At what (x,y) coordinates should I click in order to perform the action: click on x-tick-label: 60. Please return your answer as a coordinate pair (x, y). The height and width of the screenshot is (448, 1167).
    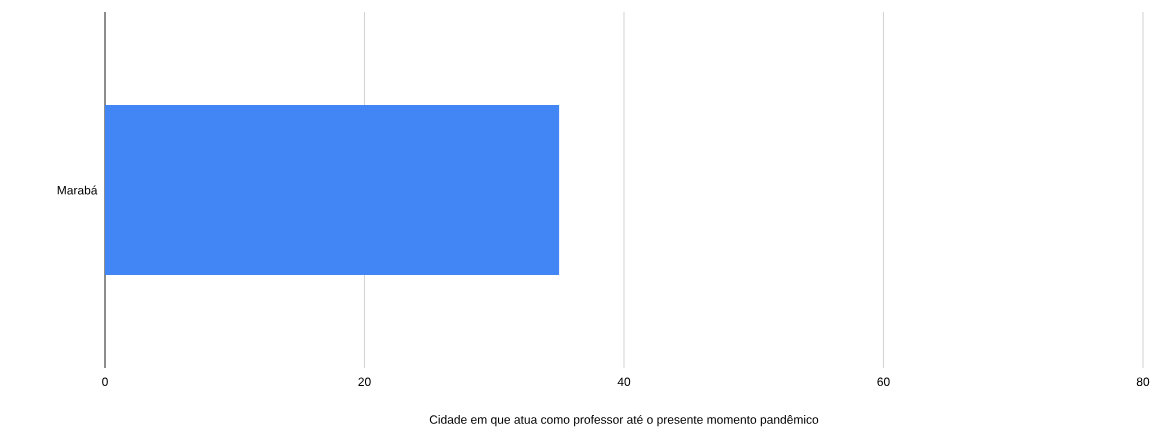
    Looking at the image, I should click on (883, 382).